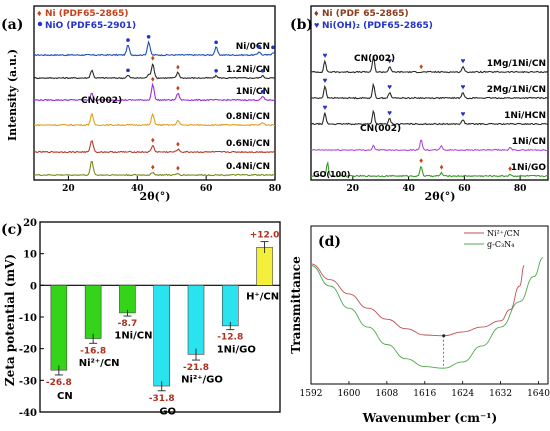  I want to click on value-label: -8.7, so click(128, 324).